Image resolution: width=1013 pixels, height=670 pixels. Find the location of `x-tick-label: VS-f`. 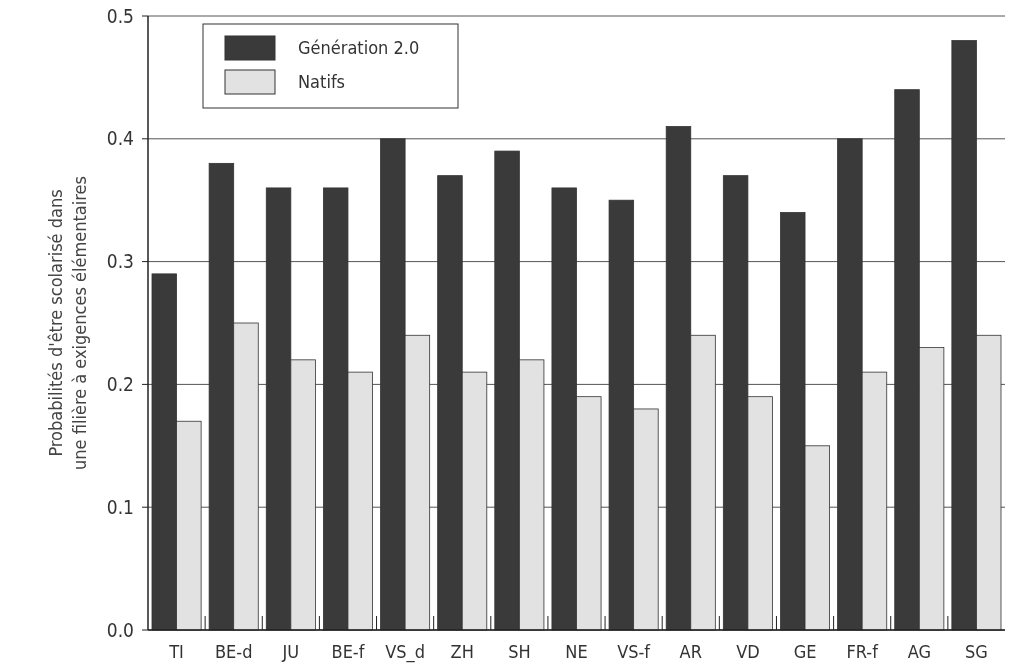

x-tick-label: VS-f is located at coordinates (634, 651).